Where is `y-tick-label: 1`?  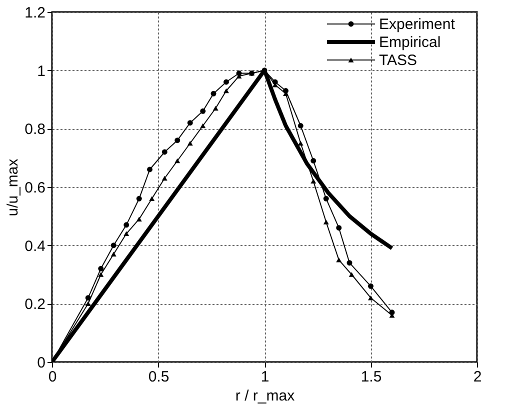
y-tick-label: 1 is located at coordinates (41, 71).